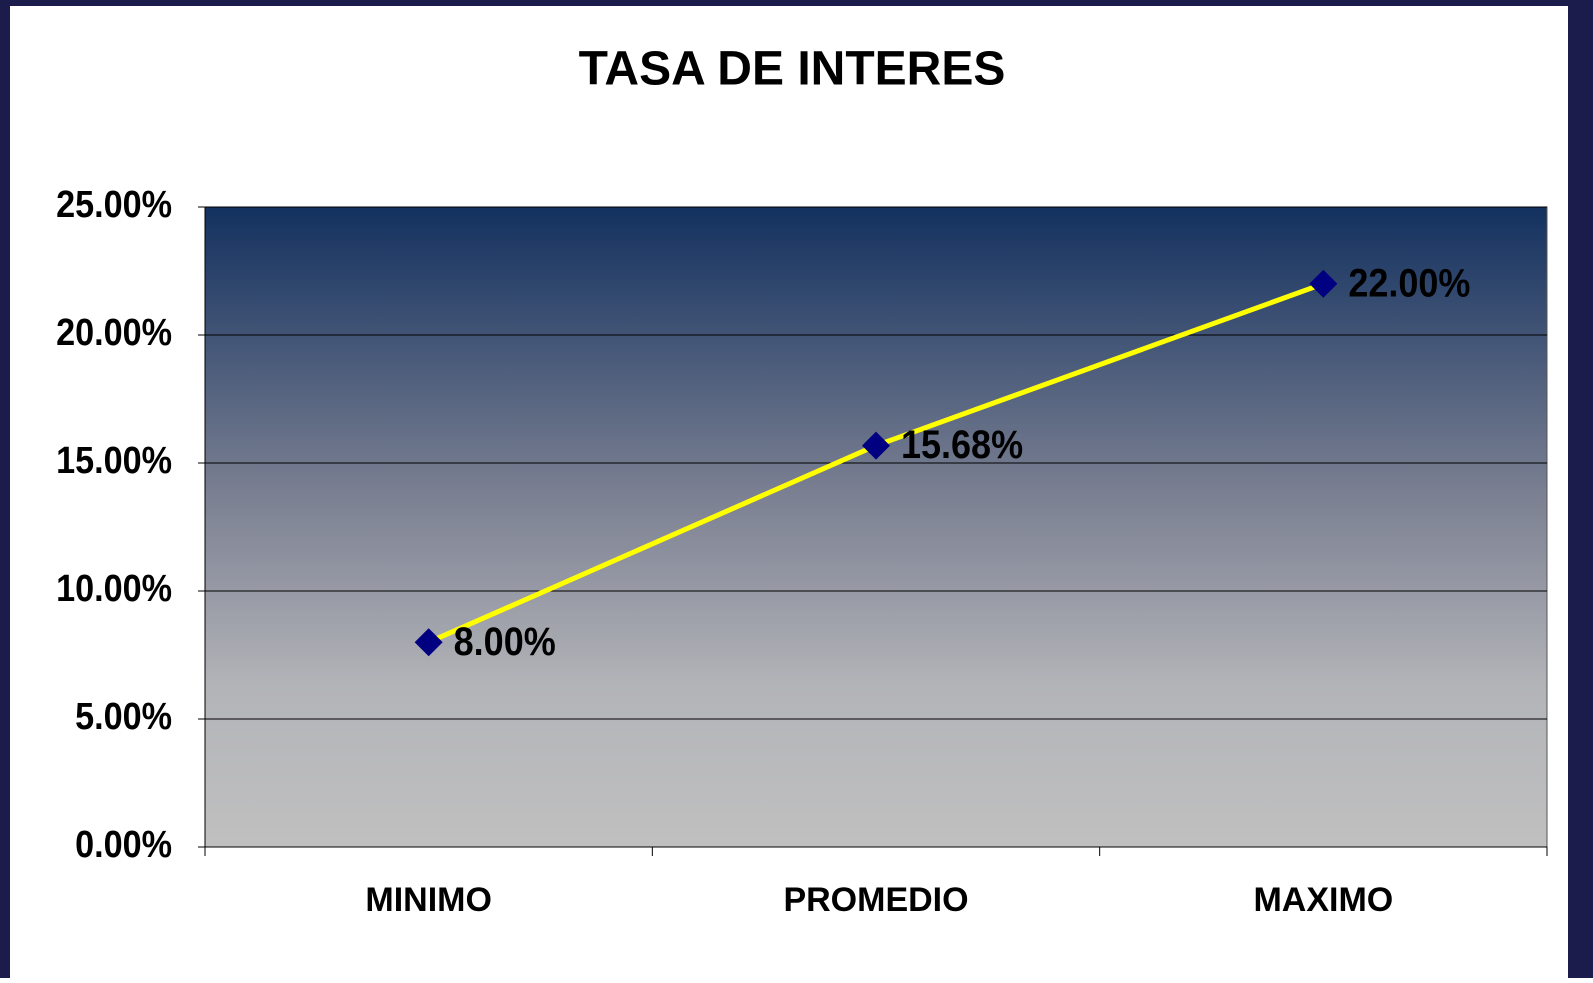 The image size is (1593, 983). What do you see at coordinates (114, 331) in the screenshot?
I see `y-tick-label: 20.00%` at bounding box center [114, 331].